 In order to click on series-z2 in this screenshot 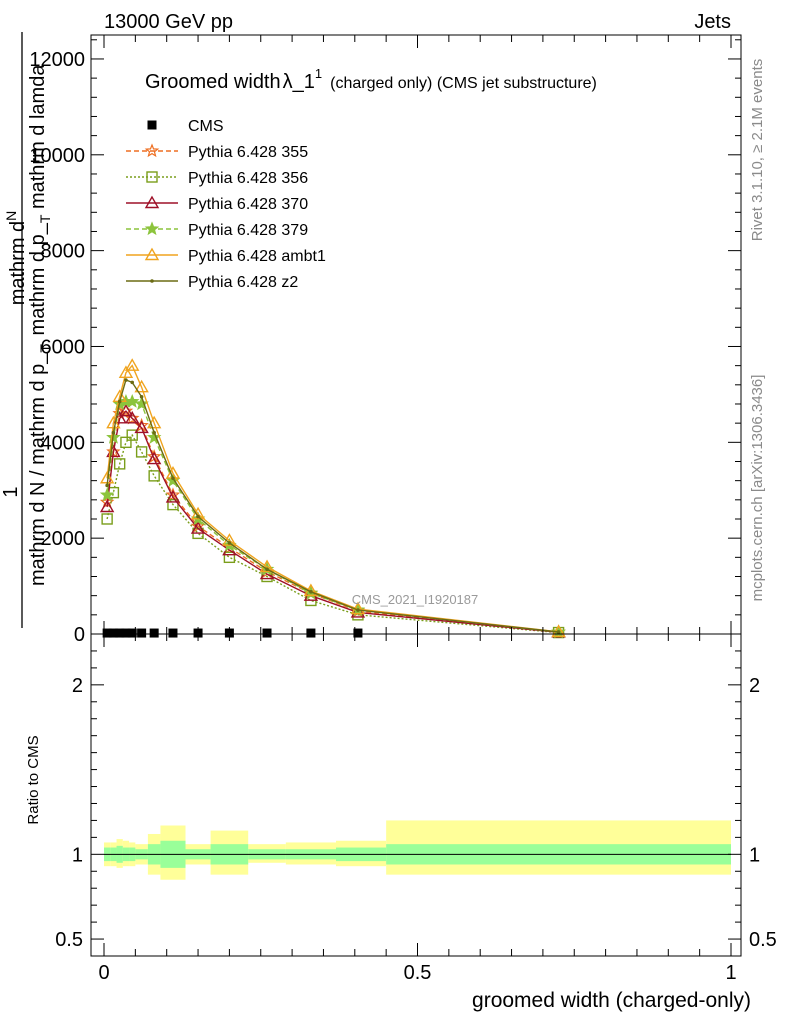, I will do `click(333, 506)`.